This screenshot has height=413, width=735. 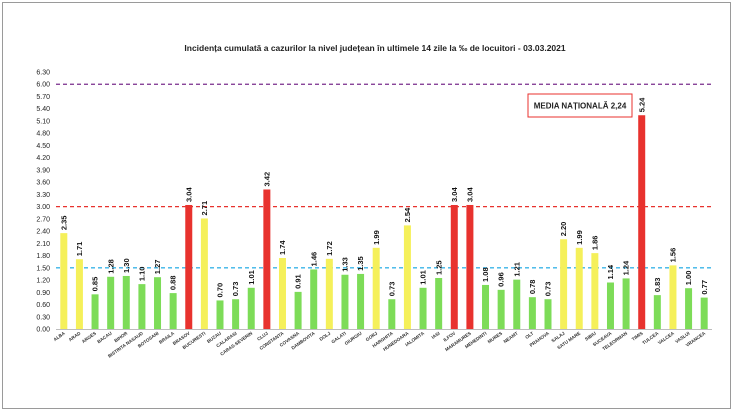 I want to click on data-label: 0.88, so click(x=173, y=282).